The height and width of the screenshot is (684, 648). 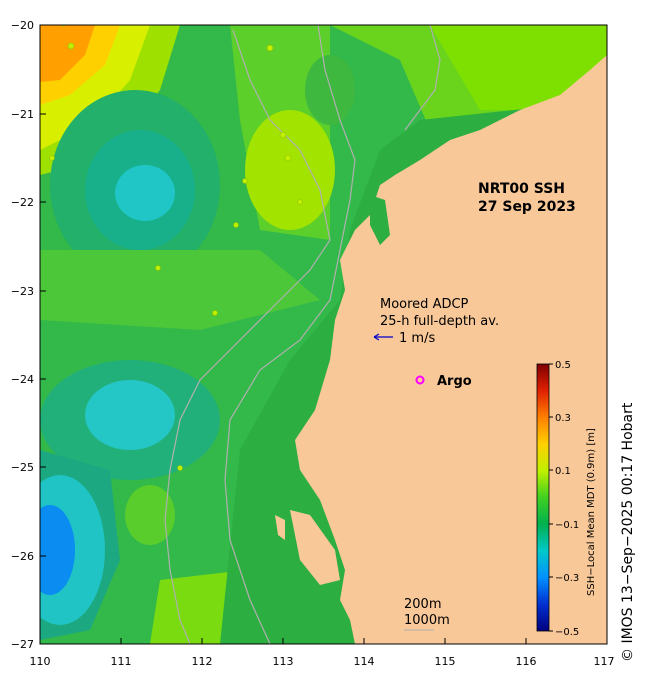 What do you see at coordinates (202, 661) in the screenshot?
I see `x-tick-label: 112` at bounding box center [202, 661].